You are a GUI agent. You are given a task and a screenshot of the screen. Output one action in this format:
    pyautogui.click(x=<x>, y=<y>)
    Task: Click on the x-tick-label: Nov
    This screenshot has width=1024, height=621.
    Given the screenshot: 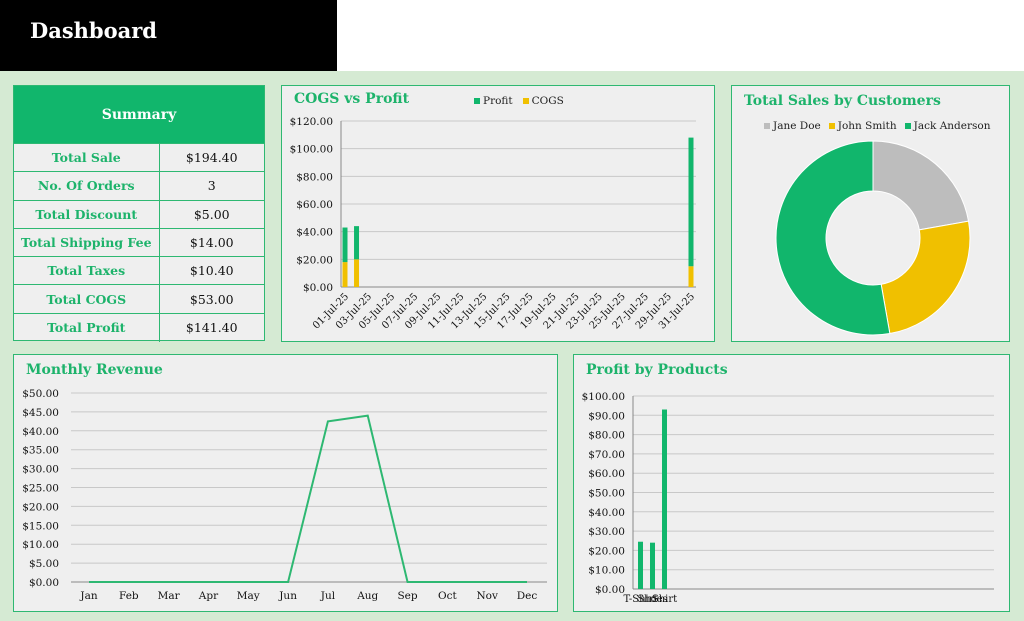 What is the action you would take?
    pyautogui.click(x=487, y=596)
    